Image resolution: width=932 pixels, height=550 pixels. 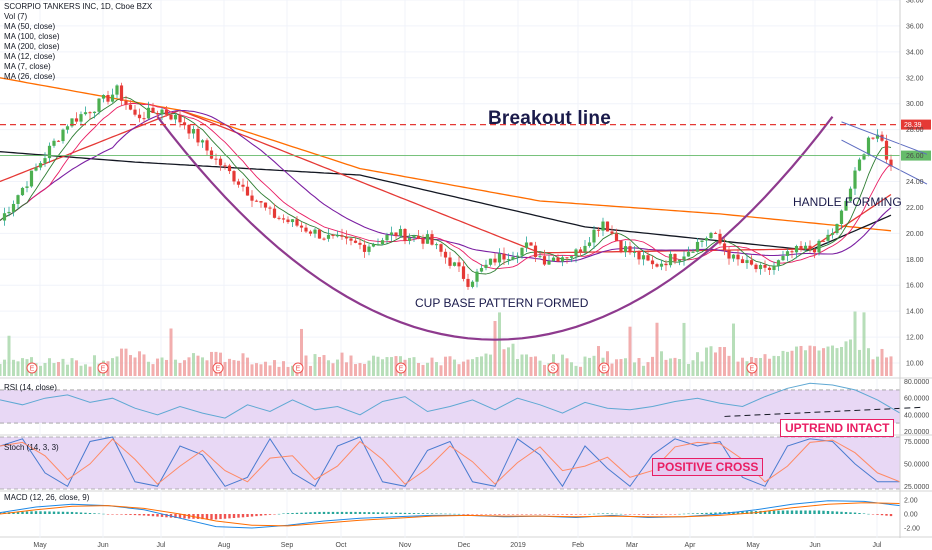 I want to click on x-tick-label: Jun, so click(x=814, y=545).